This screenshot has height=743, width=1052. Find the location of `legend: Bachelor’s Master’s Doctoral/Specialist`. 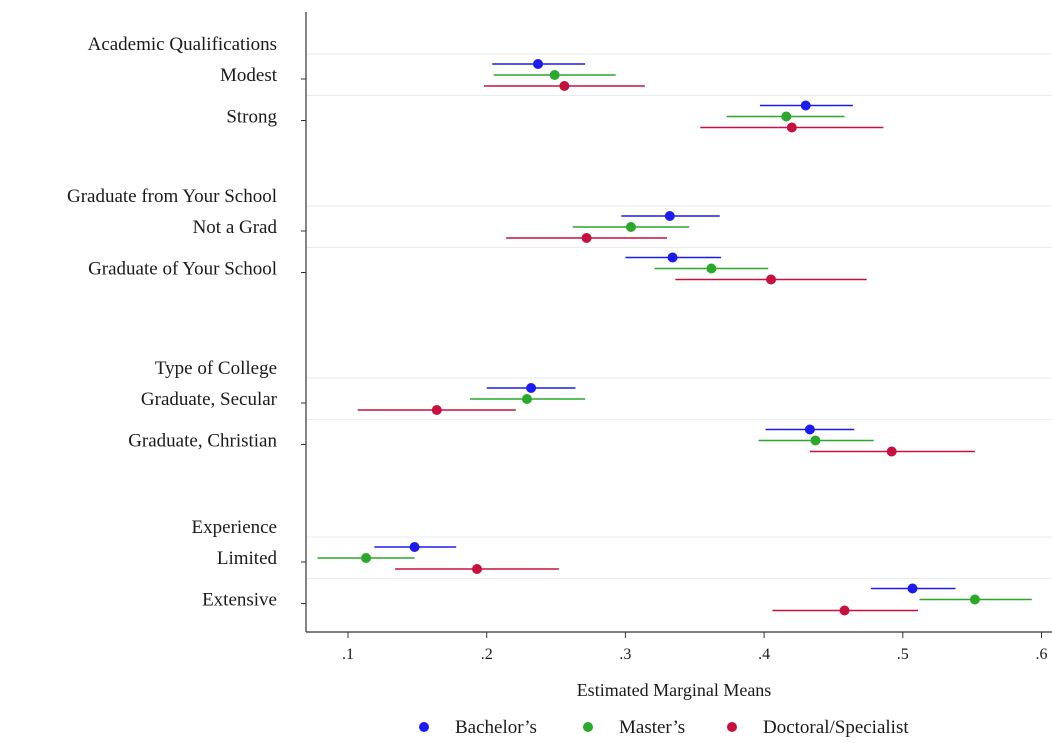

legend: Bachelor’s Master’s Doctoral/Specialist is located at coordinates (664, 727).